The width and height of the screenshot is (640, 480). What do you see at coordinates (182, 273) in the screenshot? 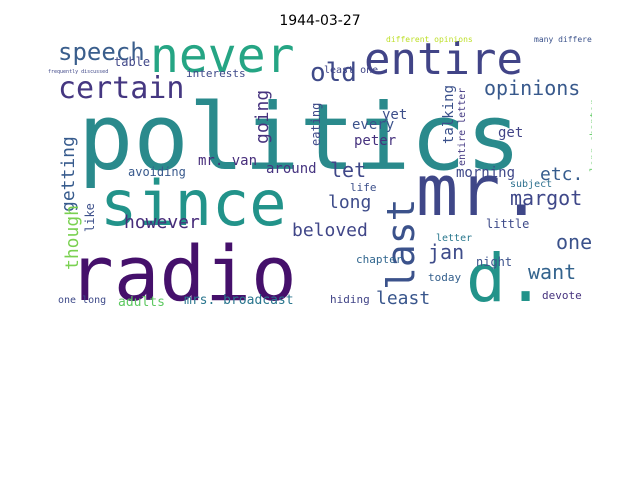
I see `word-cloud-word-radio: radio` at bounding box center [182, 273].